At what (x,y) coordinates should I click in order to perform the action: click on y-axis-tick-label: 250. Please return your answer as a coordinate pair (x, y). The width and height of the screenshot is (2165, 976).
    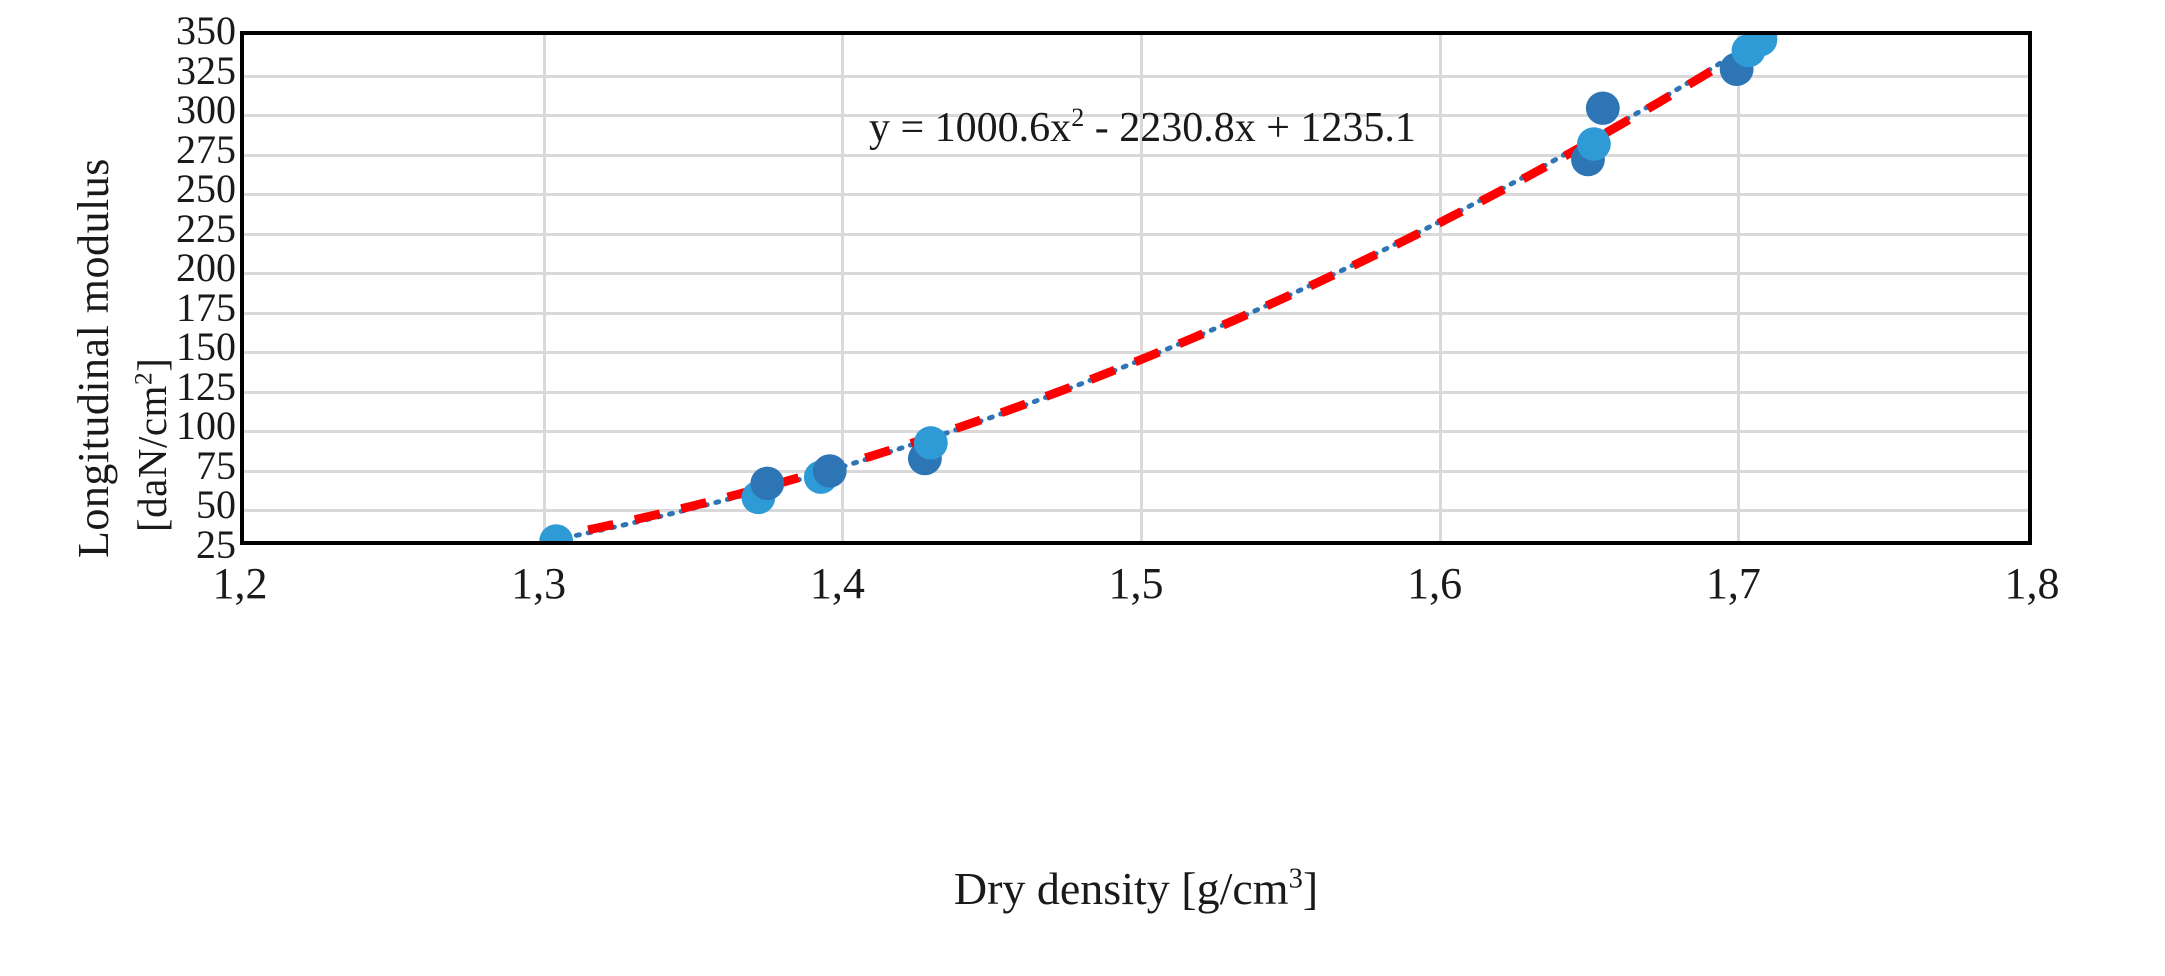
    Looking at the image, I should click on (206, 189).